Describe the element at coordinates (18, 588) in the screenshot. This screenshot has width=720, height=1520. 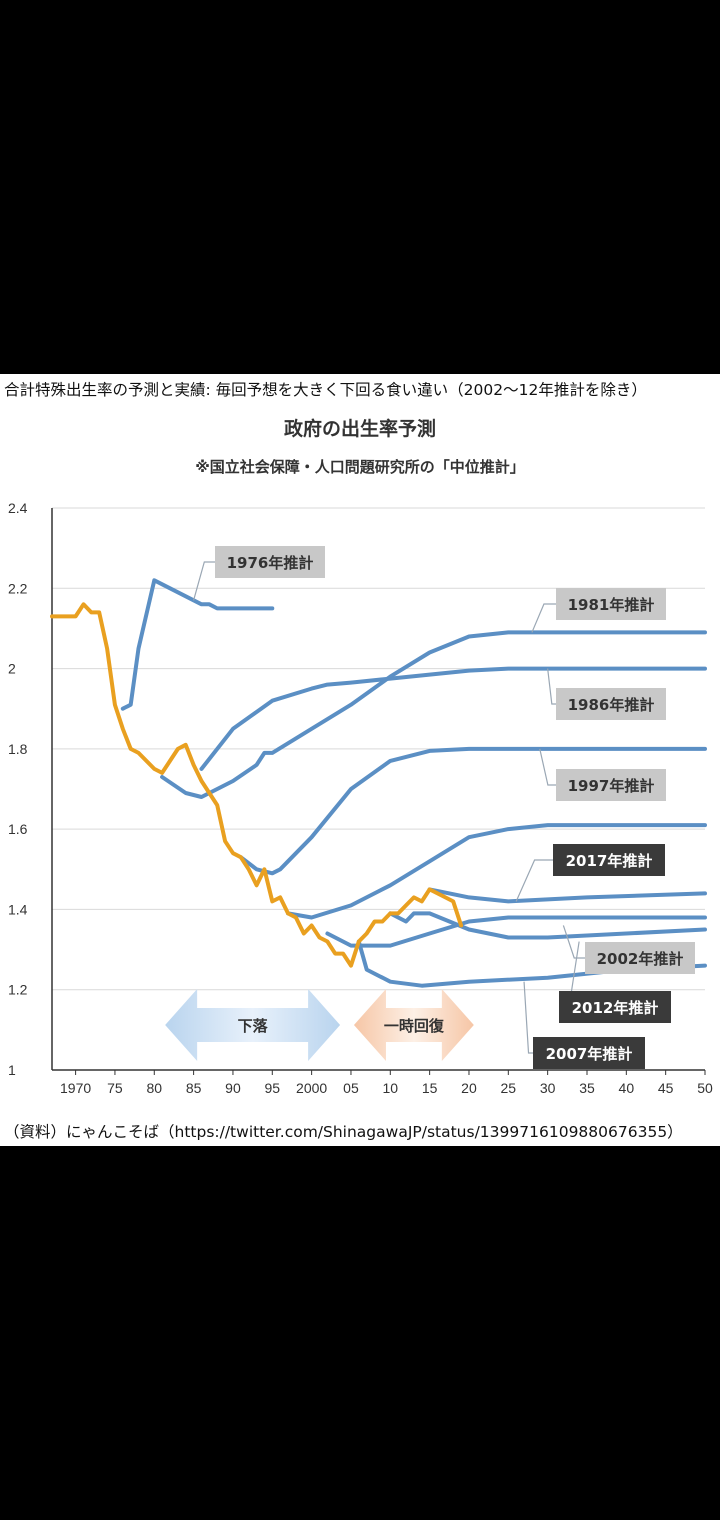
I see `y-tick-label: 2.2` at that location.